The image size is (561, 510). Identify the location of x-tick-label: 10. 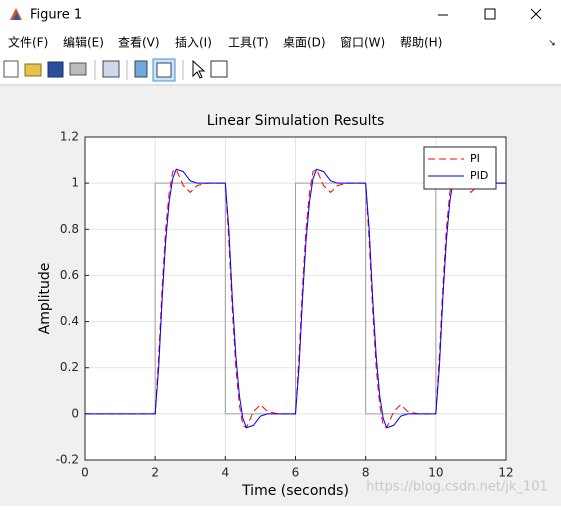
(435, 473).